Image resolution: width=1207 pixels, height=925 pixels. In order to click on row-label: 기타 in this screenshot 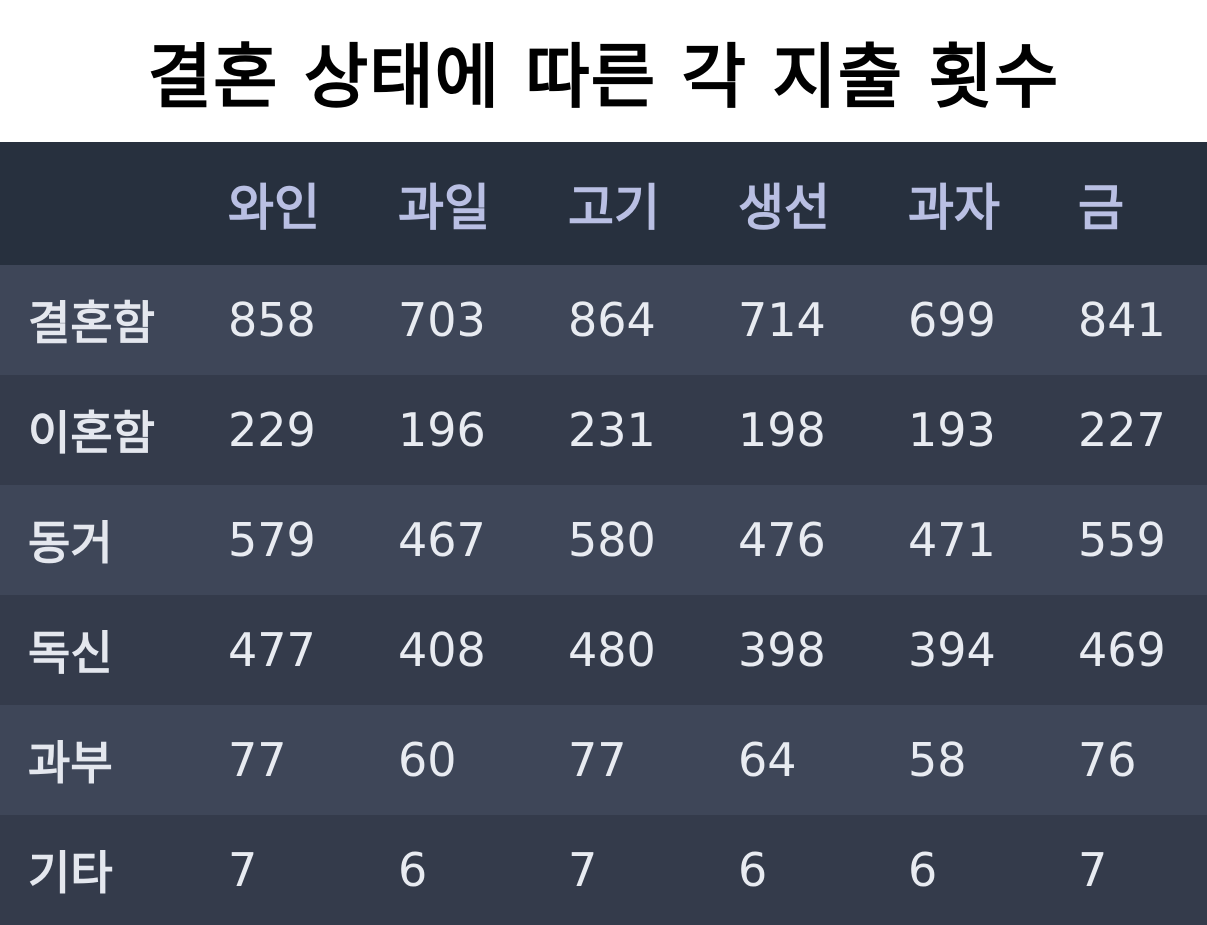, I will do `click(70, 873)`.